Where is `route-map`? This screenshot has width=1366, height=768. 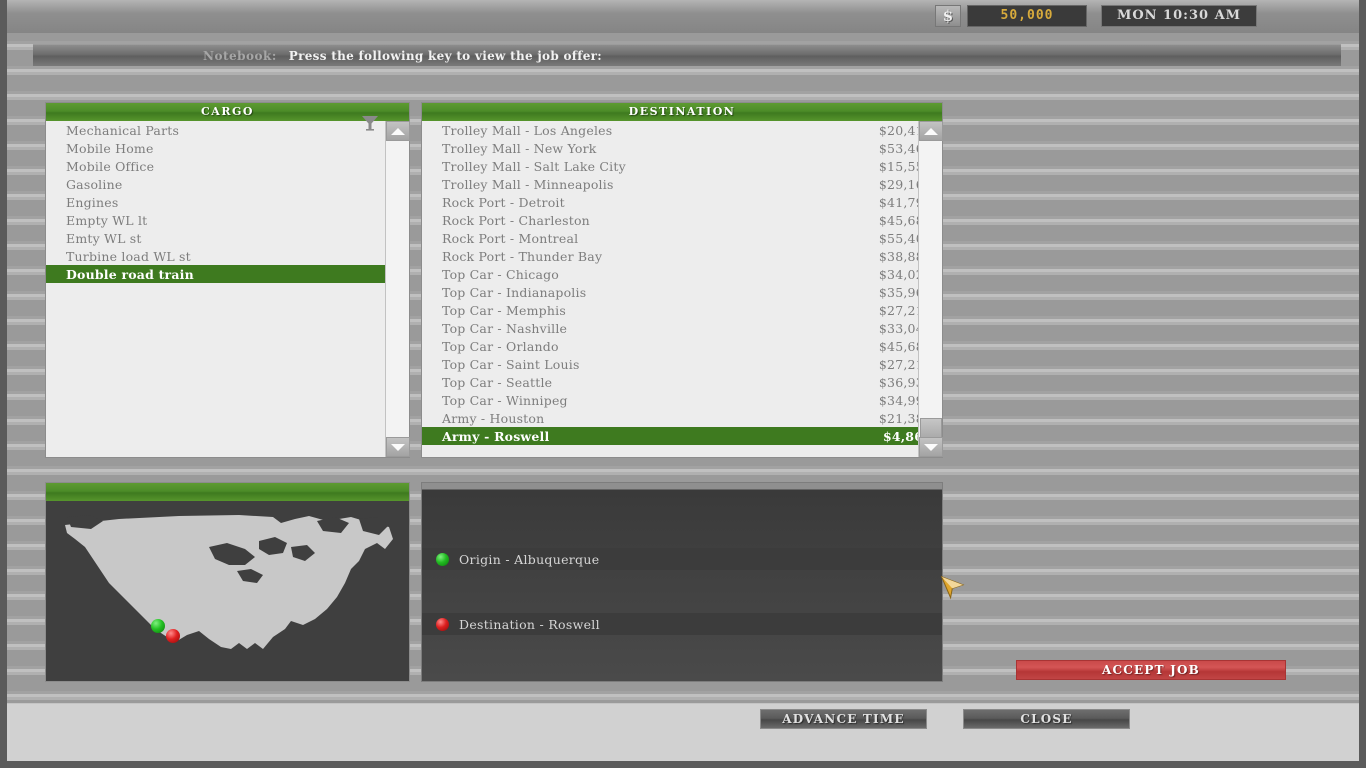 route-map is located at coordinates (227, 591).